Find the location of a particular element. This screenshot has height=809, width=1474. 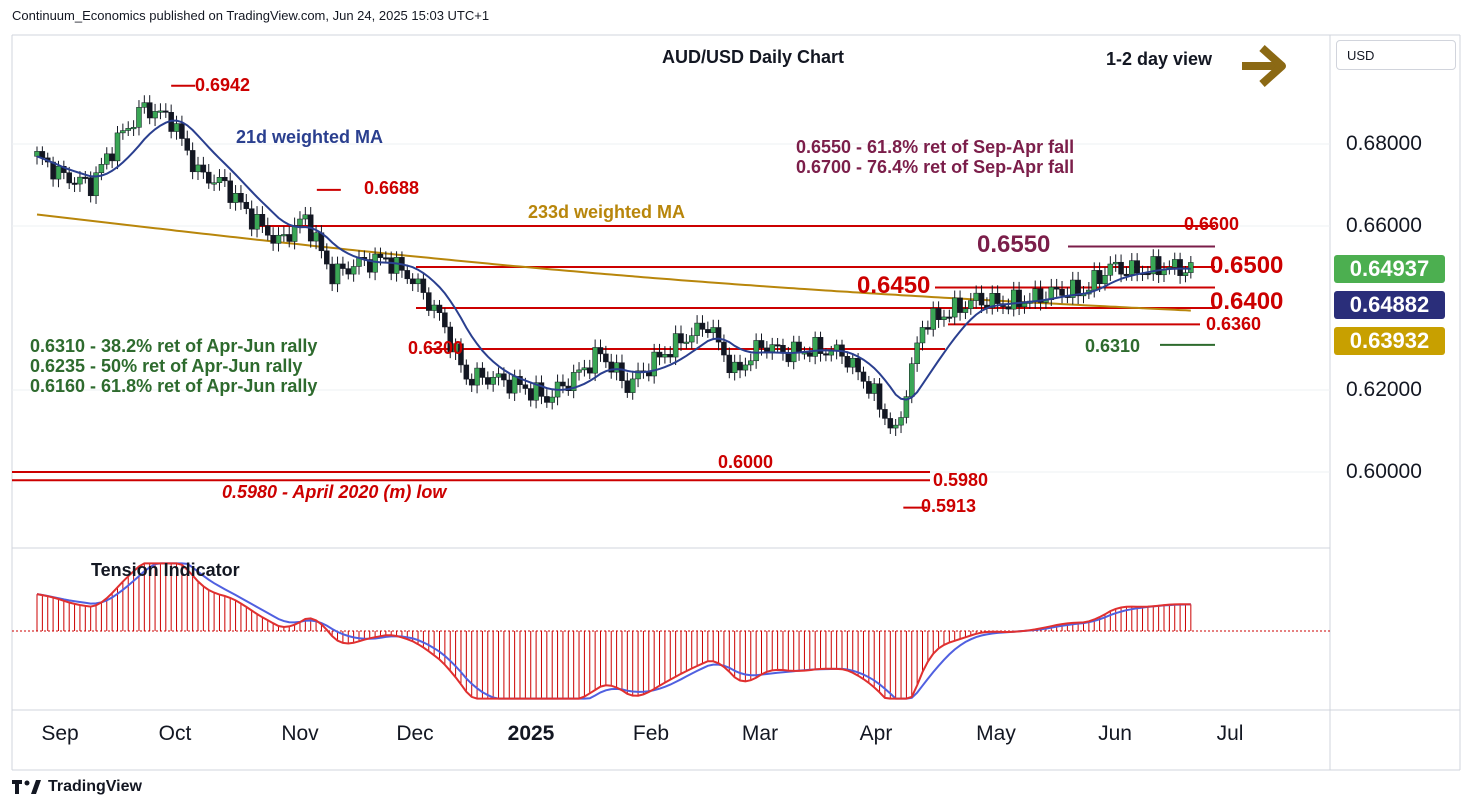

currency-selector: USD is located at coordinates (1396, 55).